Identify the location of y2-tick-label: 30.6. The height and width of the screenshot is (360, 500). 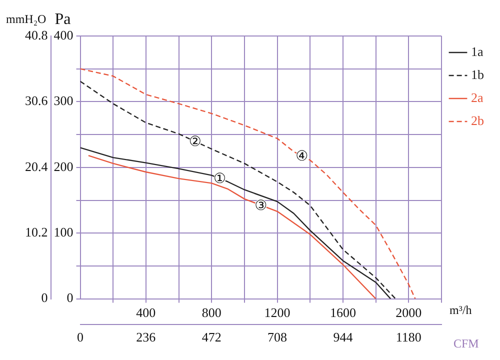
(36, 100).